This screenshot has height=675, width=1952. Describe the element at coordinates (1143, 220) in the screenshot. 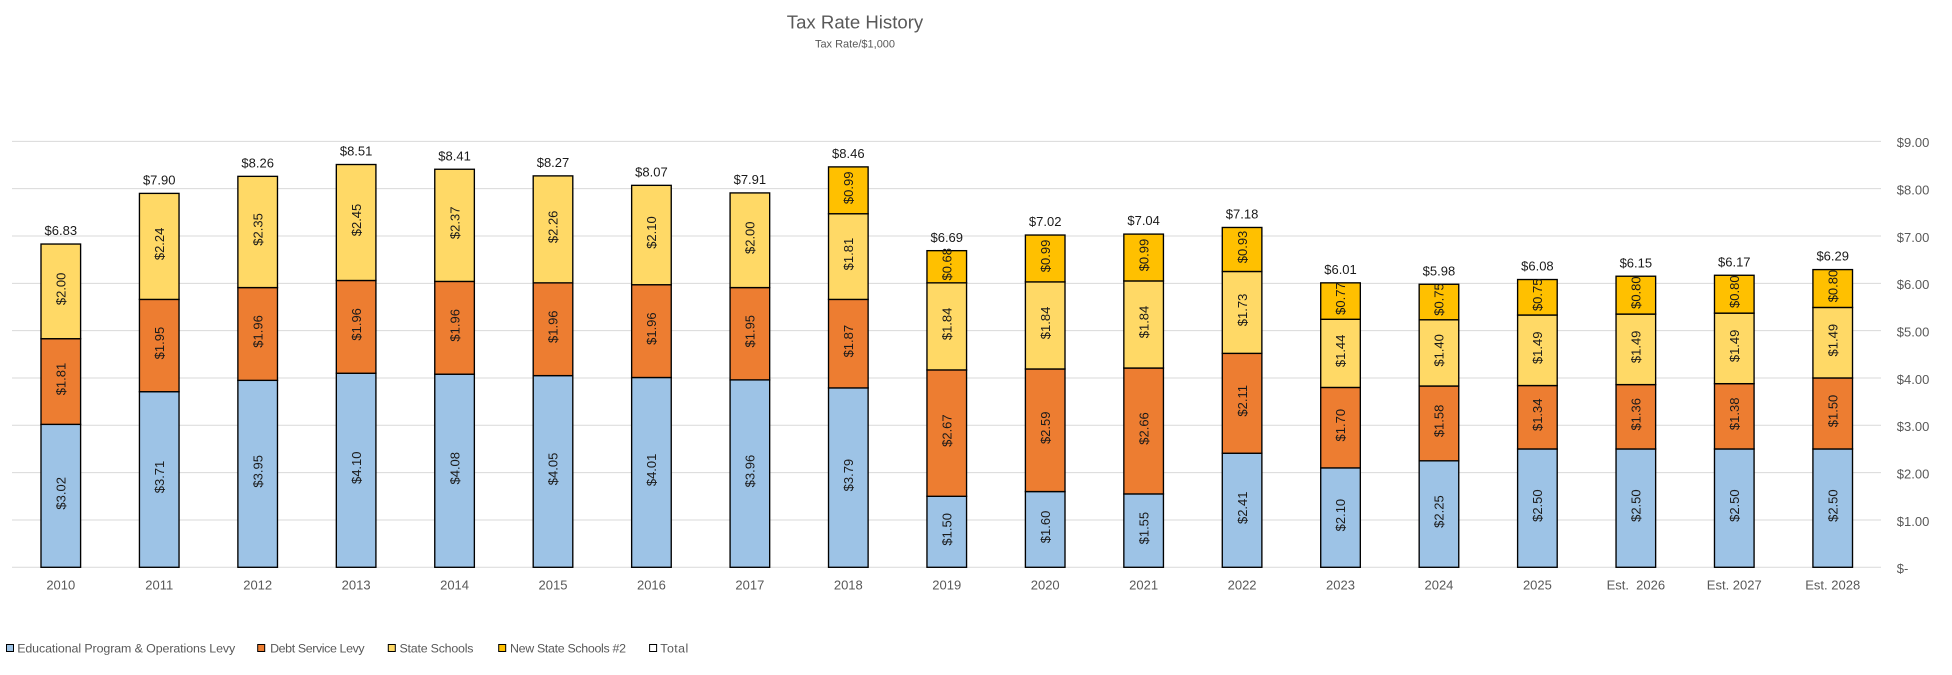

I see `svg-text: $7.04` at that location.